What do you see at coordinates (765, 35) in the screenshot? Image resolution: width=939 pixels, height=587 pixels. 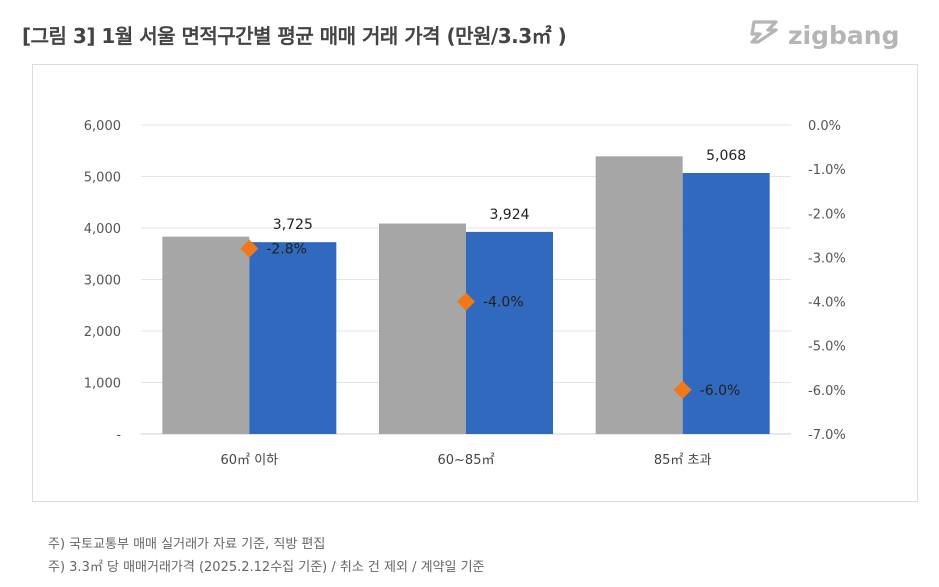 I see `zigbang-logo-icon` at bounding box center [765, 35].